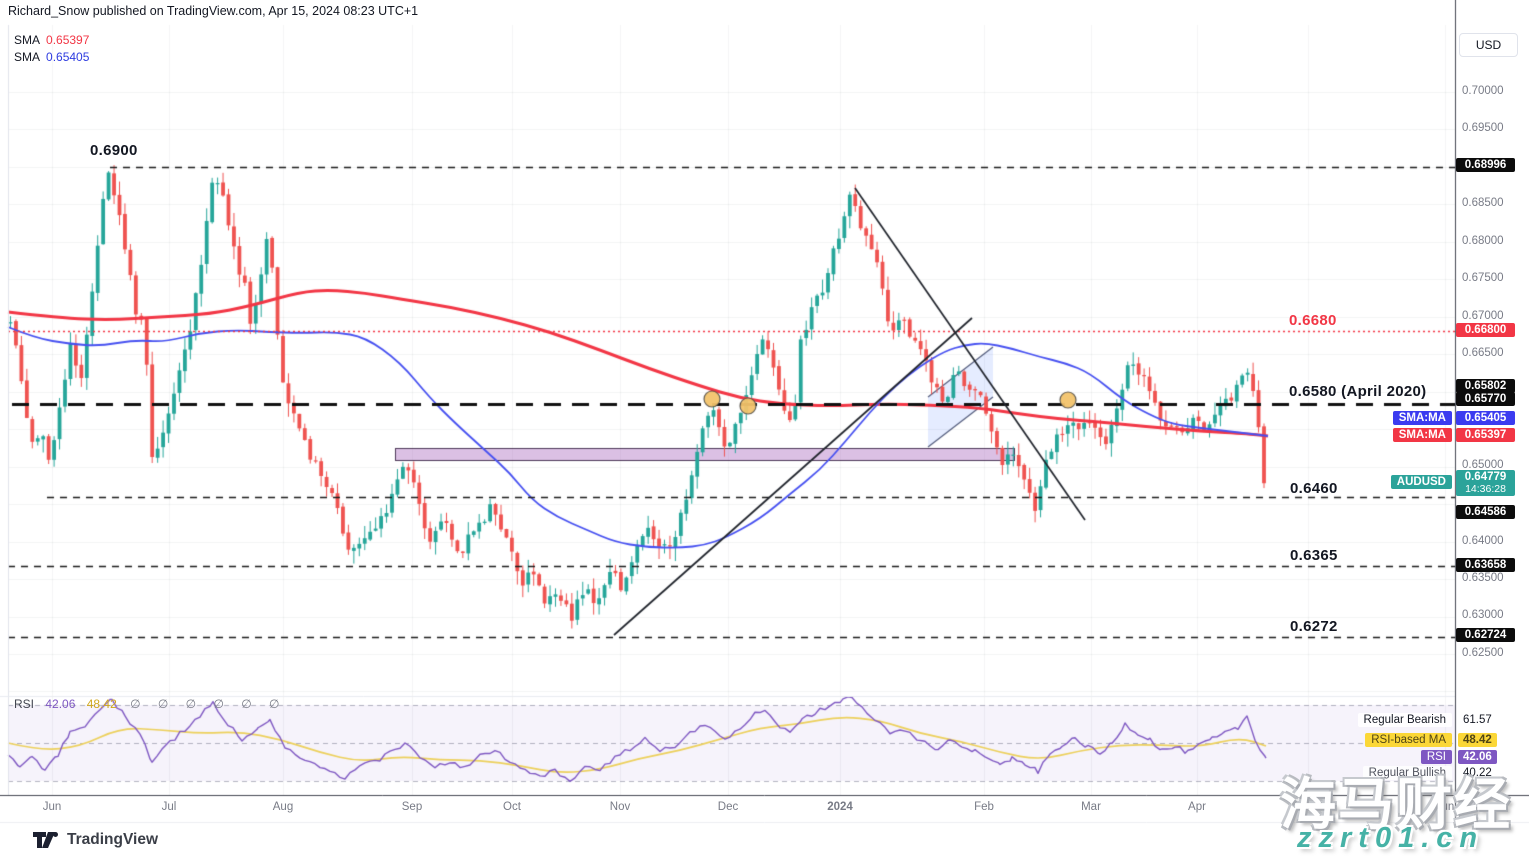  What do you see at coordinates (24, 704) in the screenshot?
I see `rsi-name: RSI` at bounding box center [24, 704].